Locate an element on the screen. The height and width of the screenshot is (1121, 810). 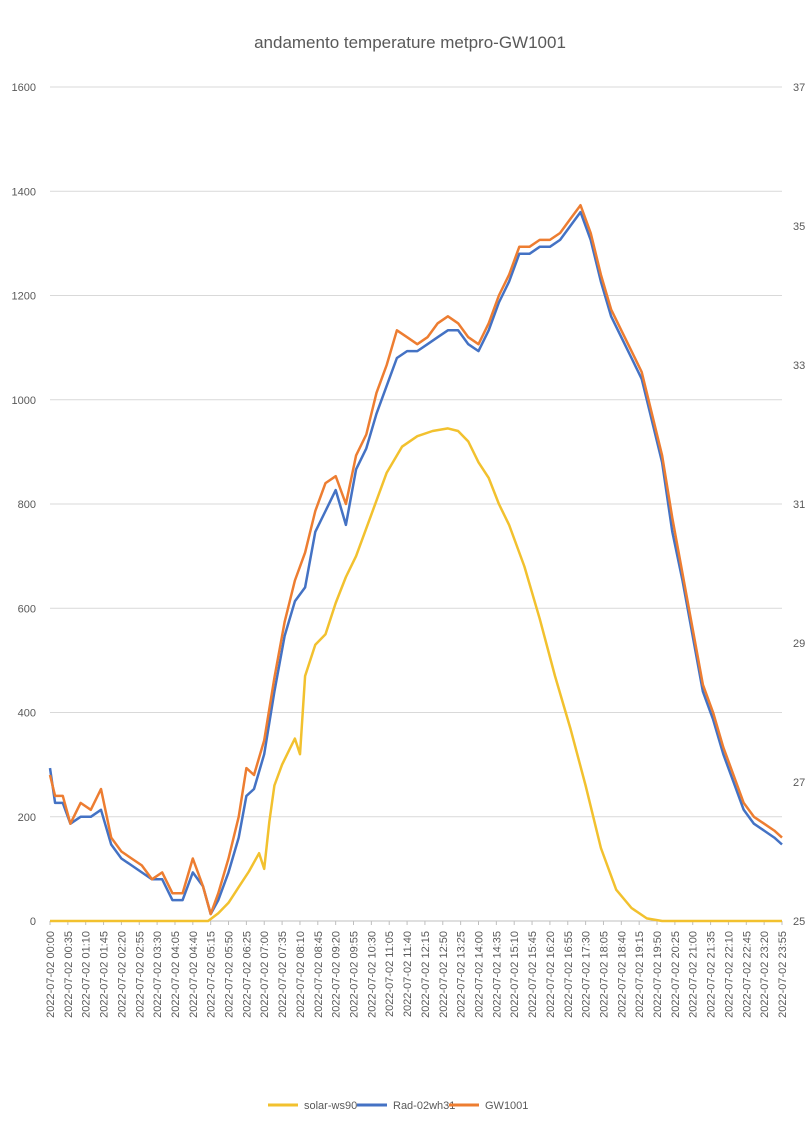
legend: solar-ws90 Rad-02wh31 GW1001 is located at coordinates (398, 1106).